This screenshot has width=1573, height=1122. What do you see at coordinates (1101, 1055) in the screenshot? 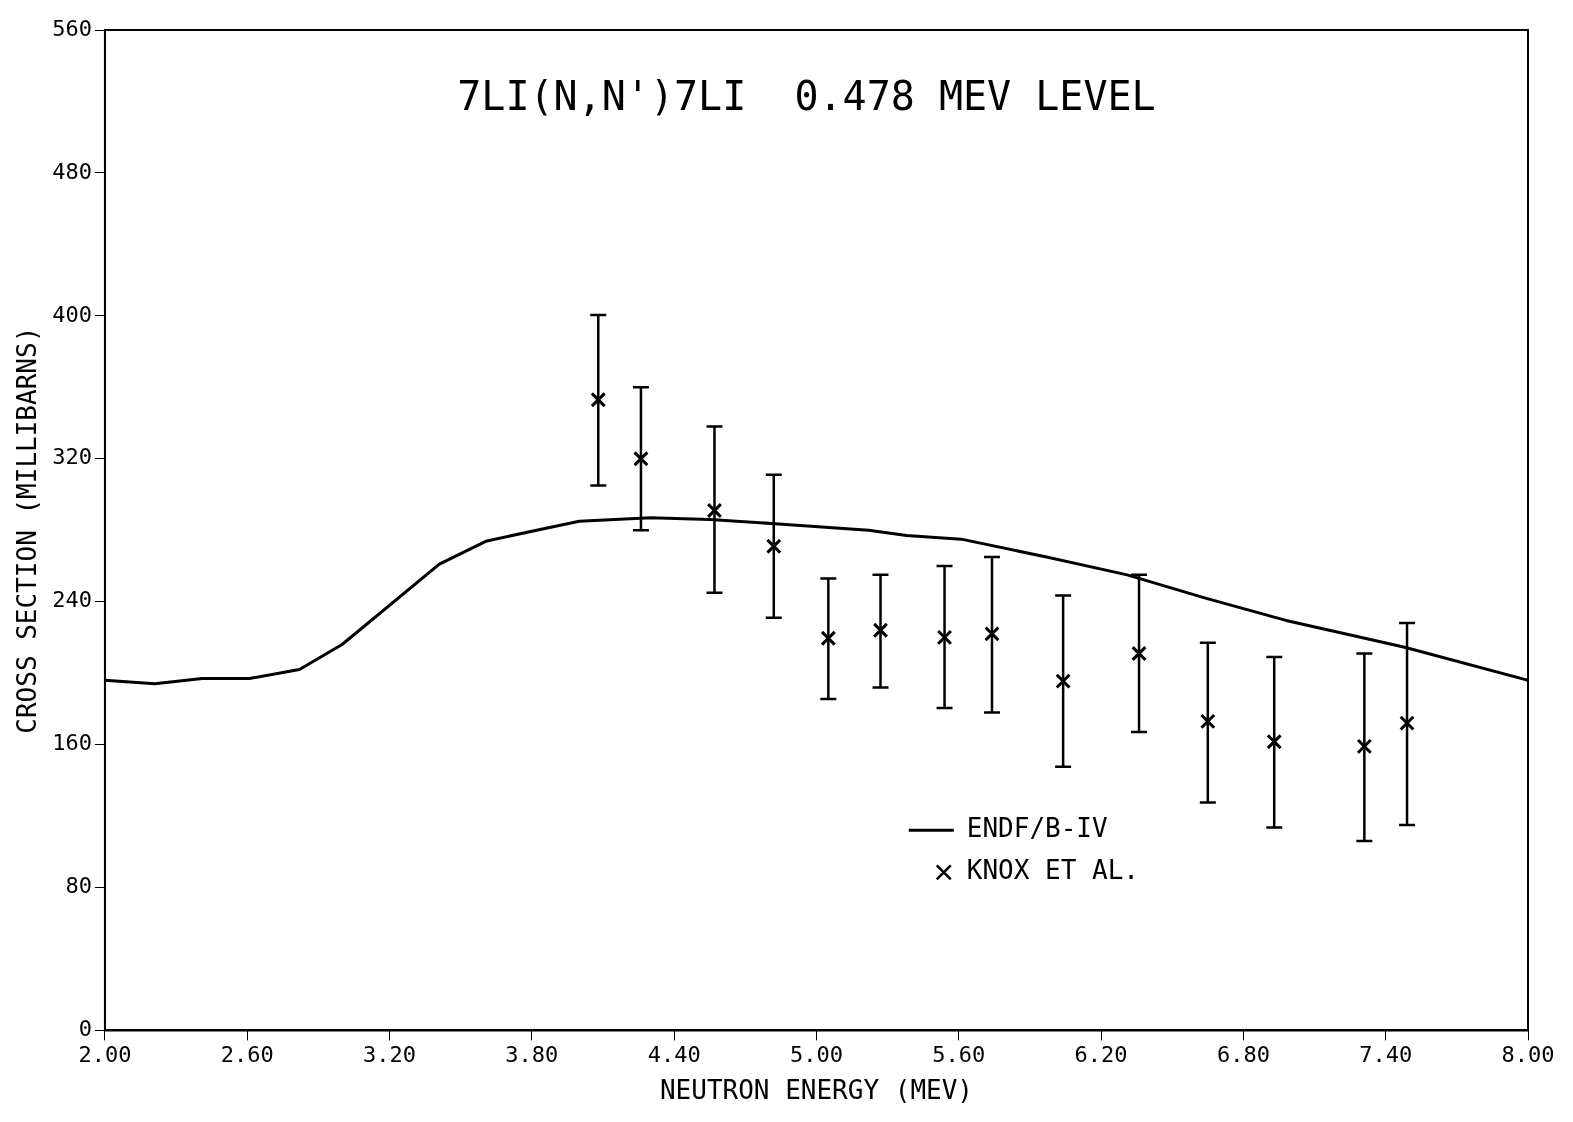
I see `x-tick-label: 6.20` at bounding box center [1101, 1055].